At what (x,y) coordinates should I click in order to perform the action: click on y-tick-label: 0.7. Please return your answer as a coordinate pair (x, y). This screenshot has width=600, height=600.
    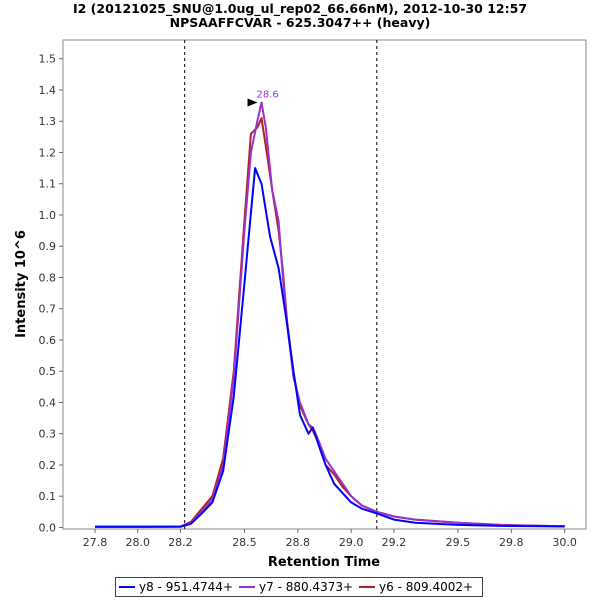
    Looking at the image, I should click on (48, 309).